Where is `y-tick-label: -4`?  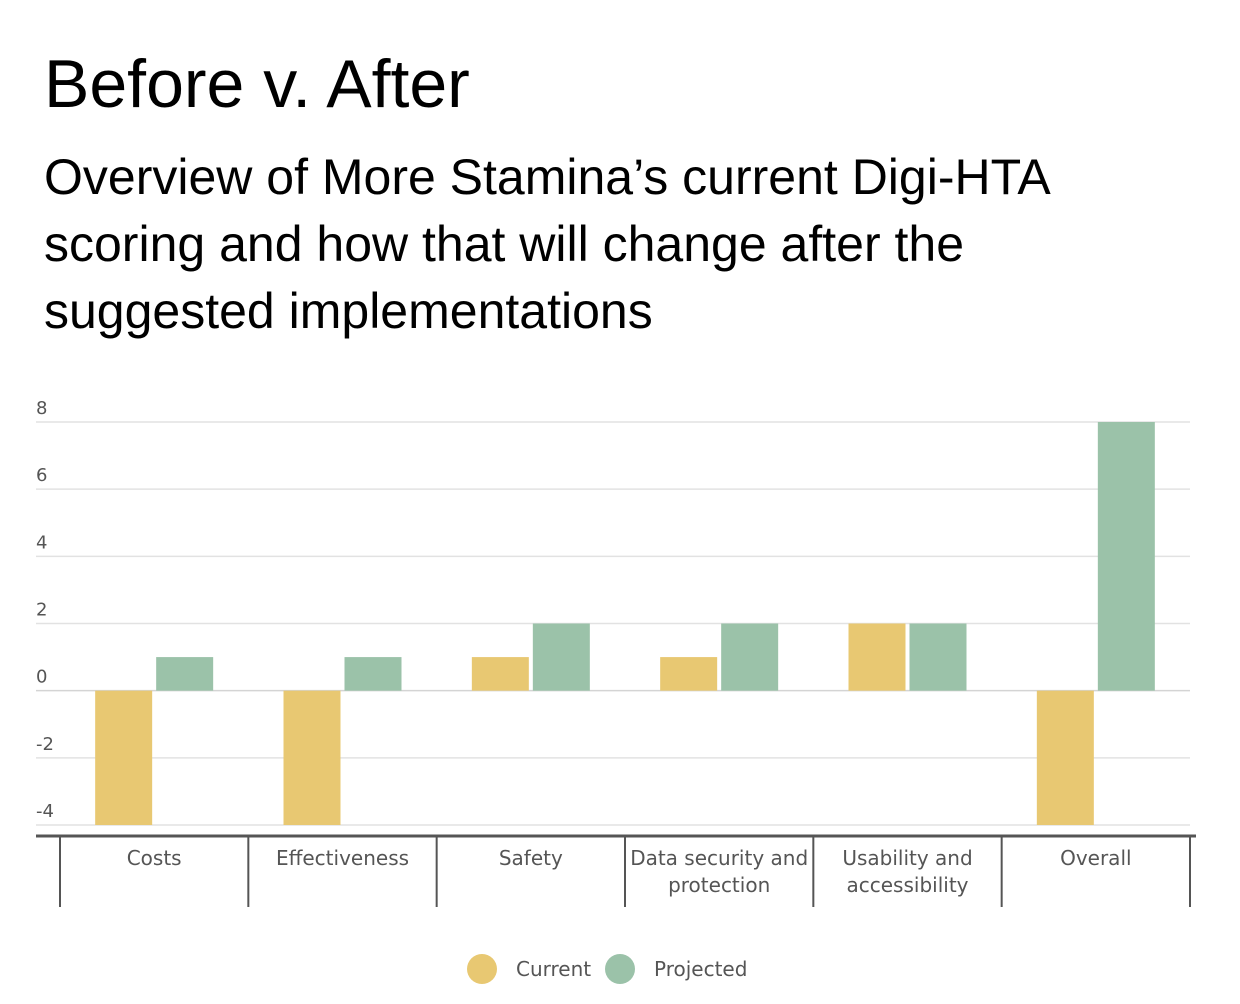
y-tick-label: -4 is located at coordinates (45, 811).